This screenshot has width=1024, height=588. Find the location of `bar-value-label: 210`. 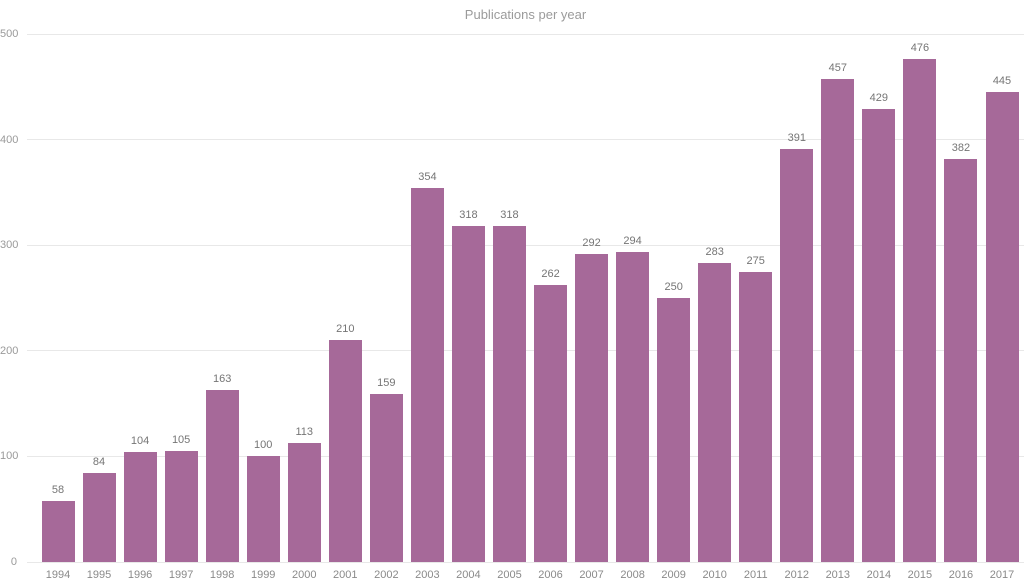

bar-value-label: 210 is located at coordinates (345, 329).